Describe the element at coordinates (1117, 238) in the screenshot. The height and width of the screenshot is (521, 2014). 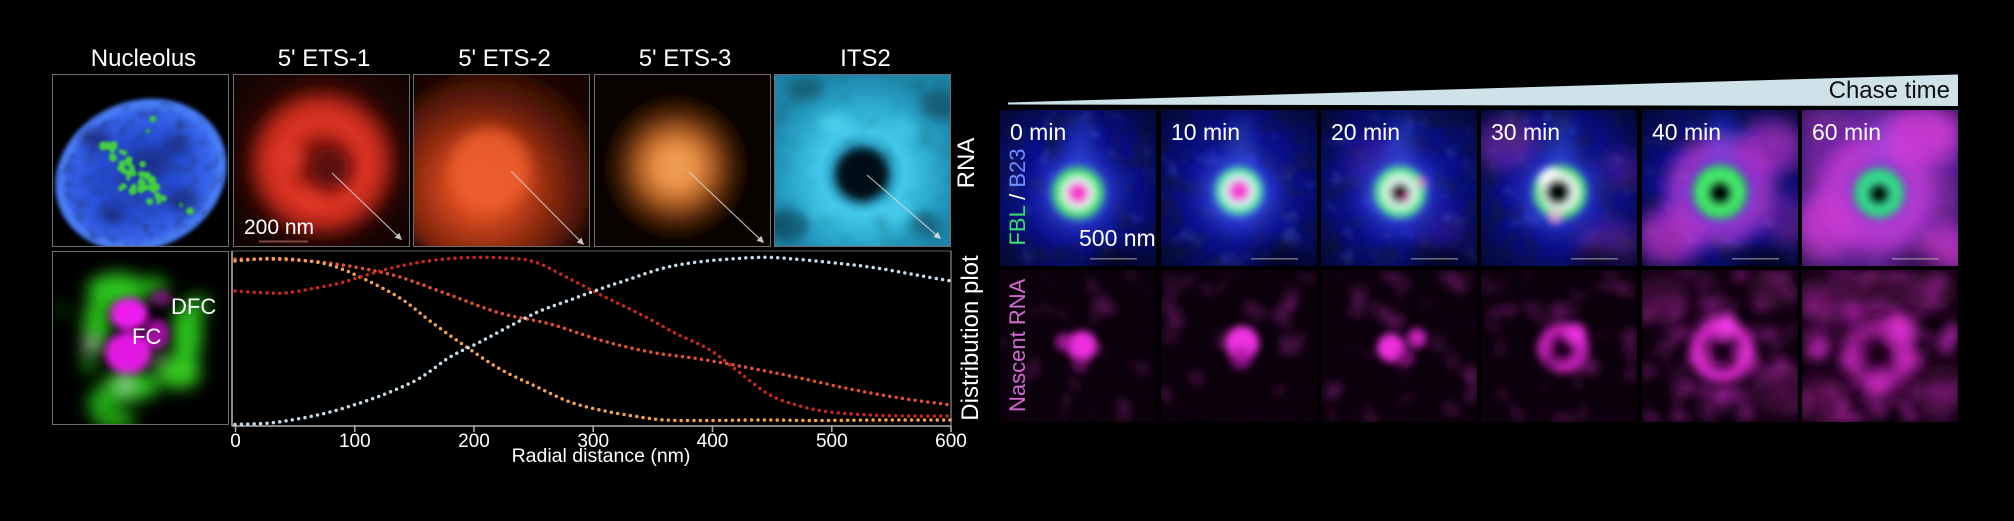
I see `svg-text: 500 nm` at that location.